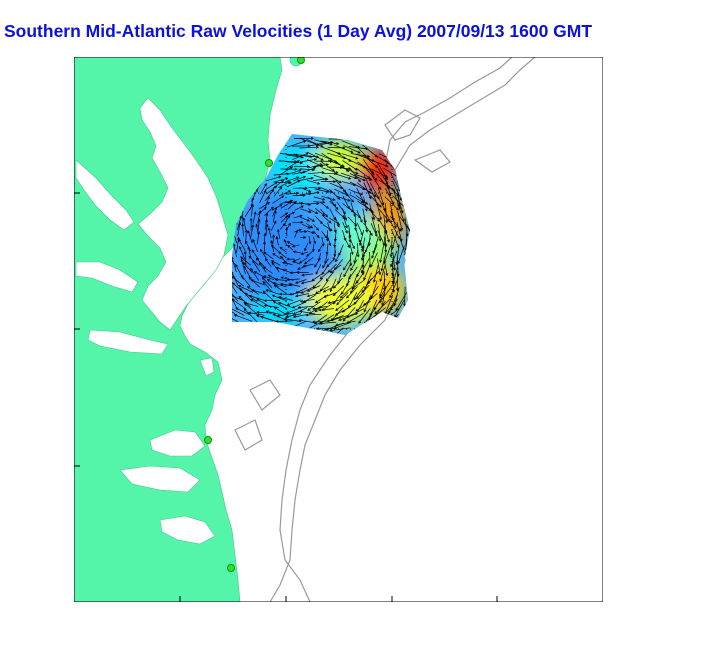 This screenshot has width=724, height=659. Describe the element at coordinates (688, 394) in the screenshot. I see `colorbar-tick-label: 20` at that location.